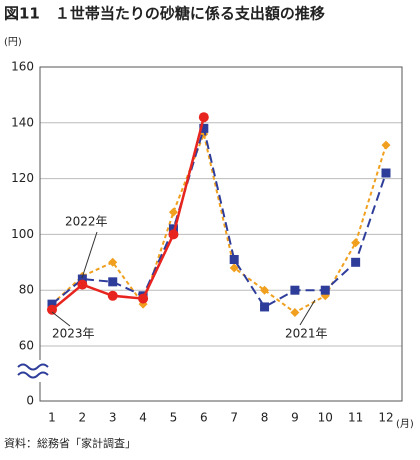 The image size is (420, 460). Describe the element at coordinates (83, 418) in the screenshot. I see `x-tick-label: 2` at that location.